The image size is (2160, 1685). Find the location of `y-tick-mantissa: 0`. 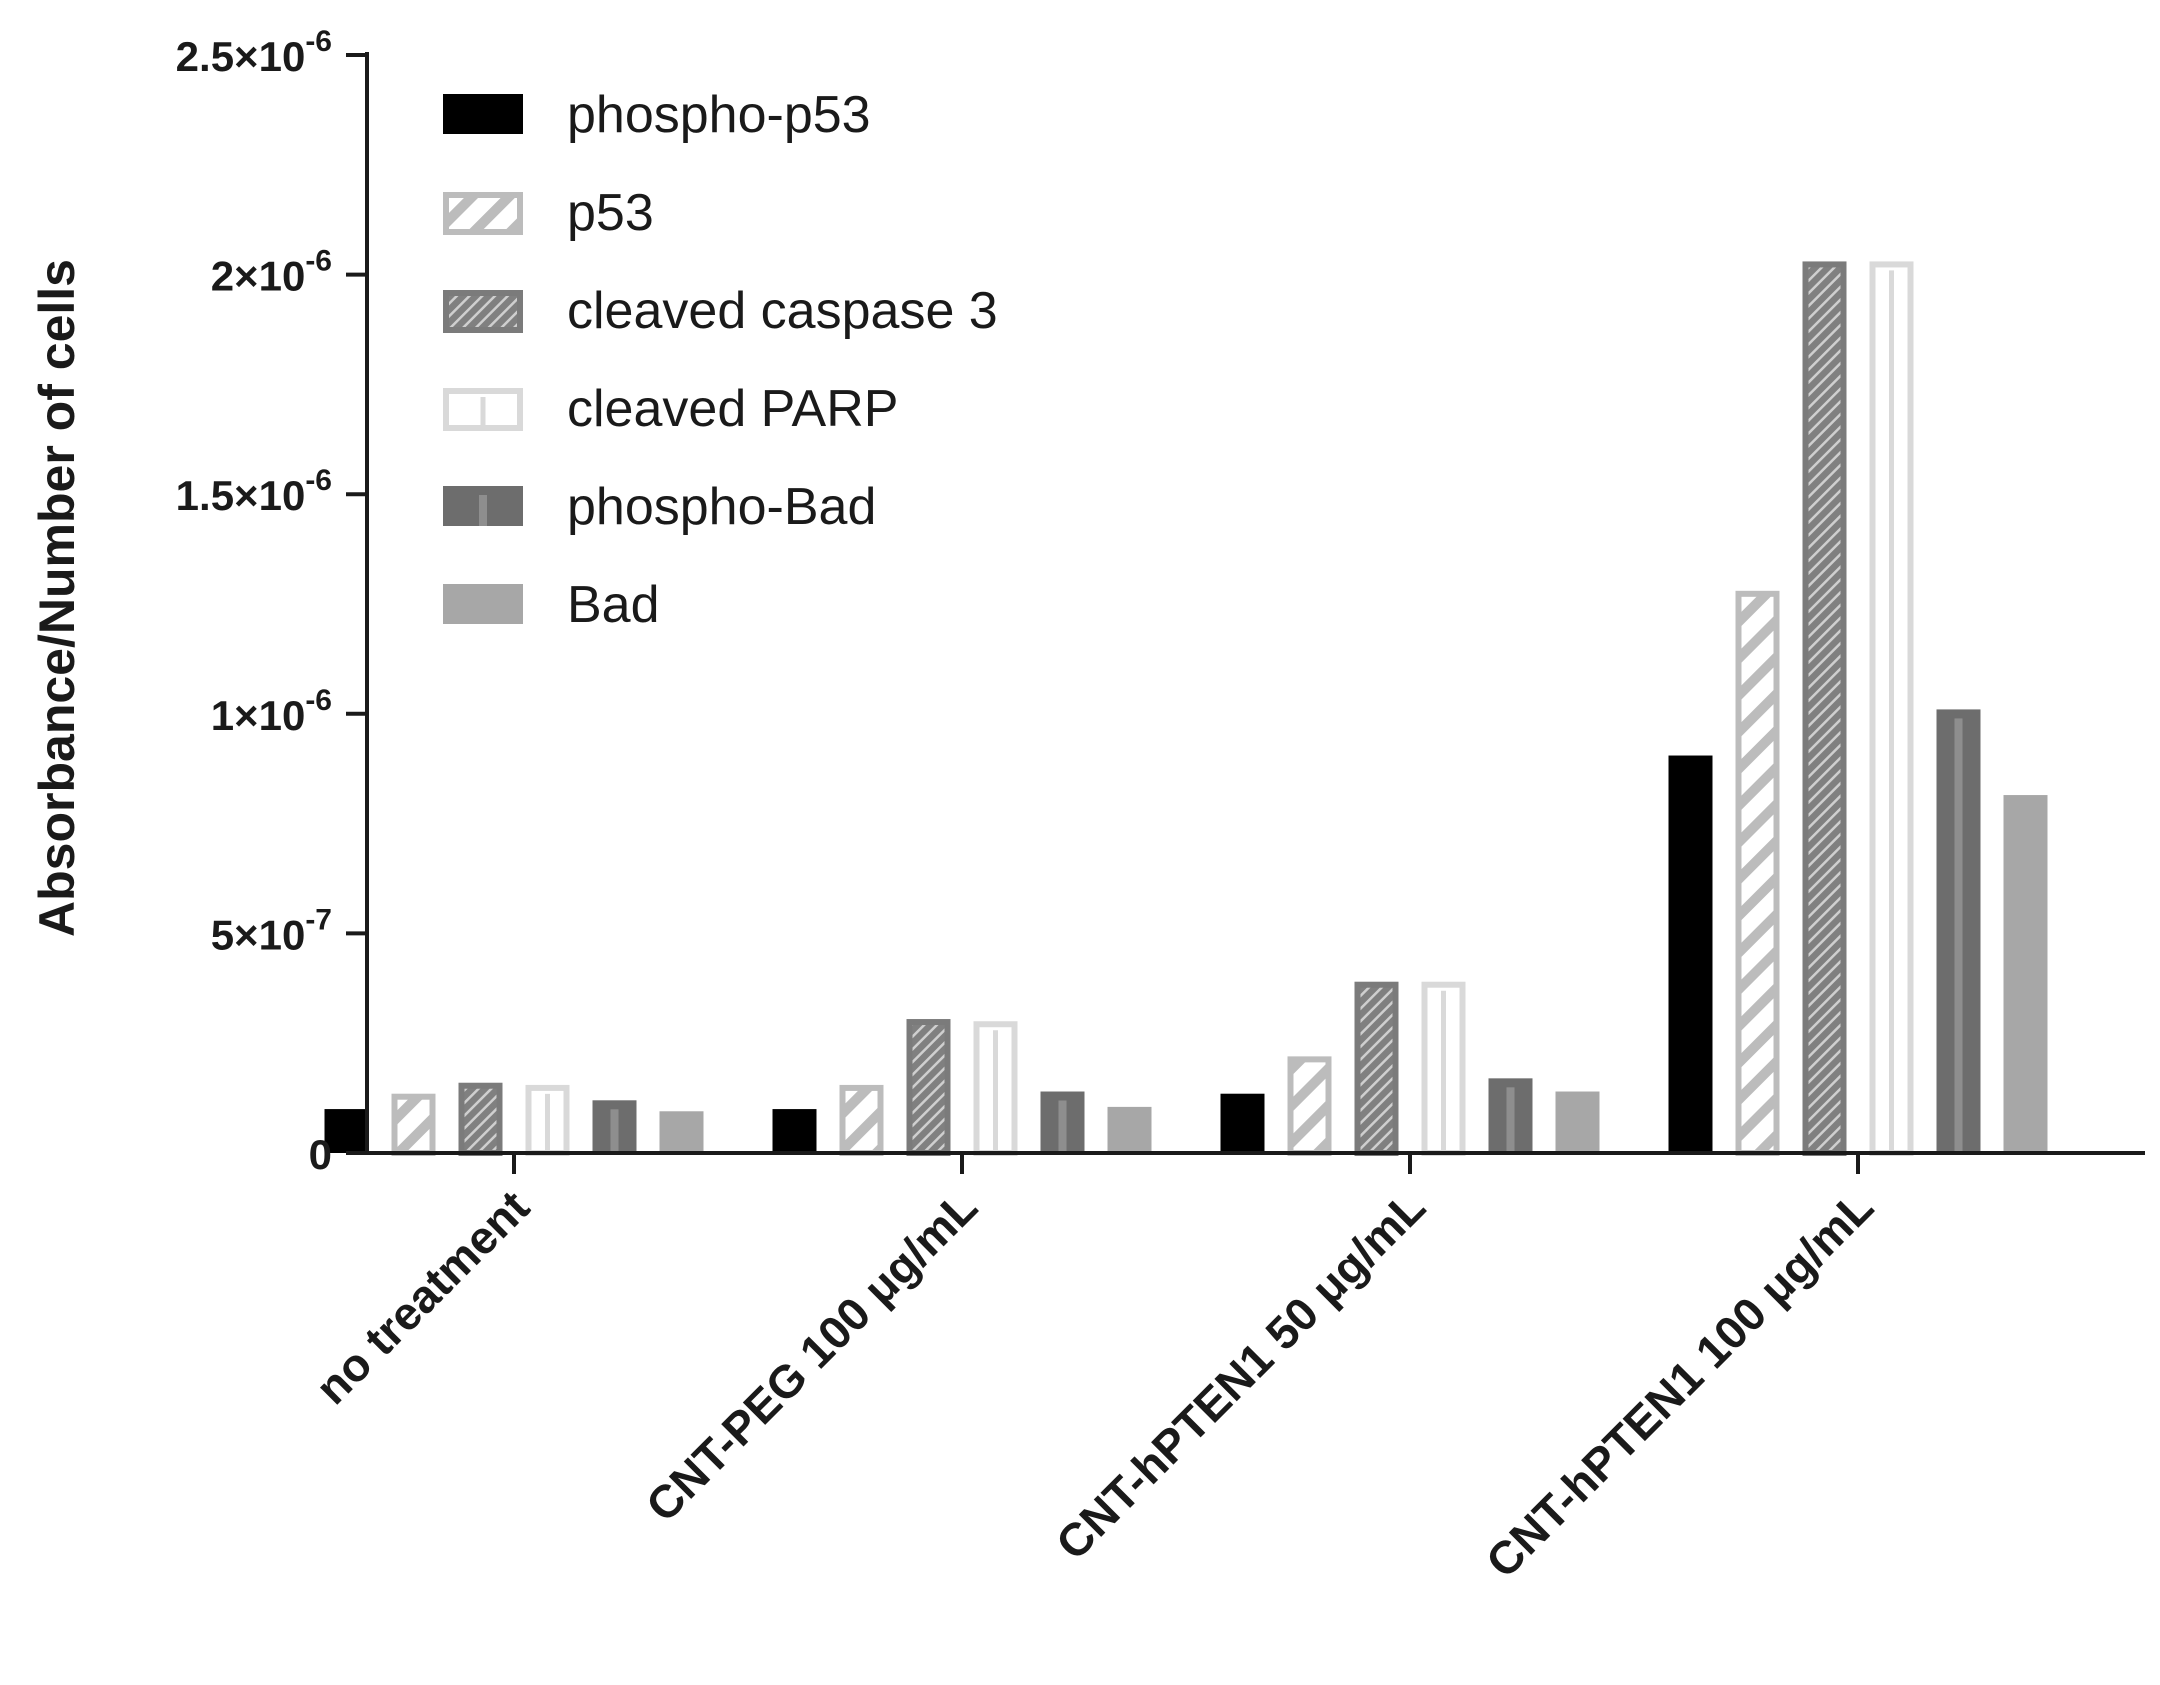

y-tick-mantissa: 0 is located at coordinates (320, 1154).